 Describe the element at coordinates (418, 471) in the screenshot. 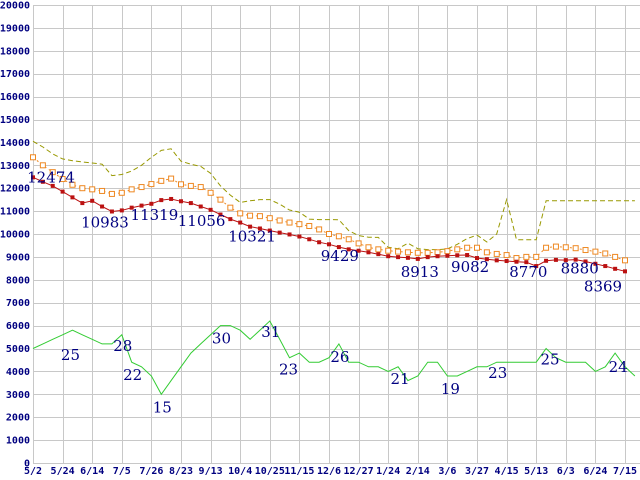

I see `svg-text: 2/14` at that location.